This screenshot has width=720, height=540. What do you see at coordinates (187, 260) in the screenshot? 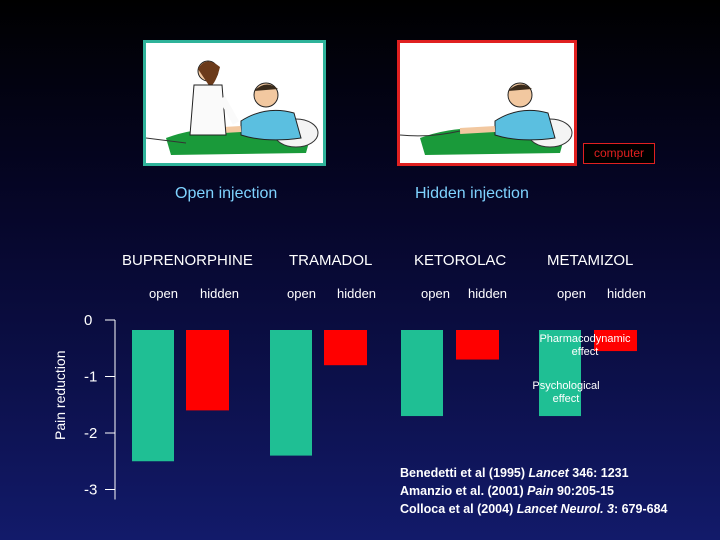
I see `drug-label-buprenorphine: BUPRENORPHINE` at bounding box center [187, 260].